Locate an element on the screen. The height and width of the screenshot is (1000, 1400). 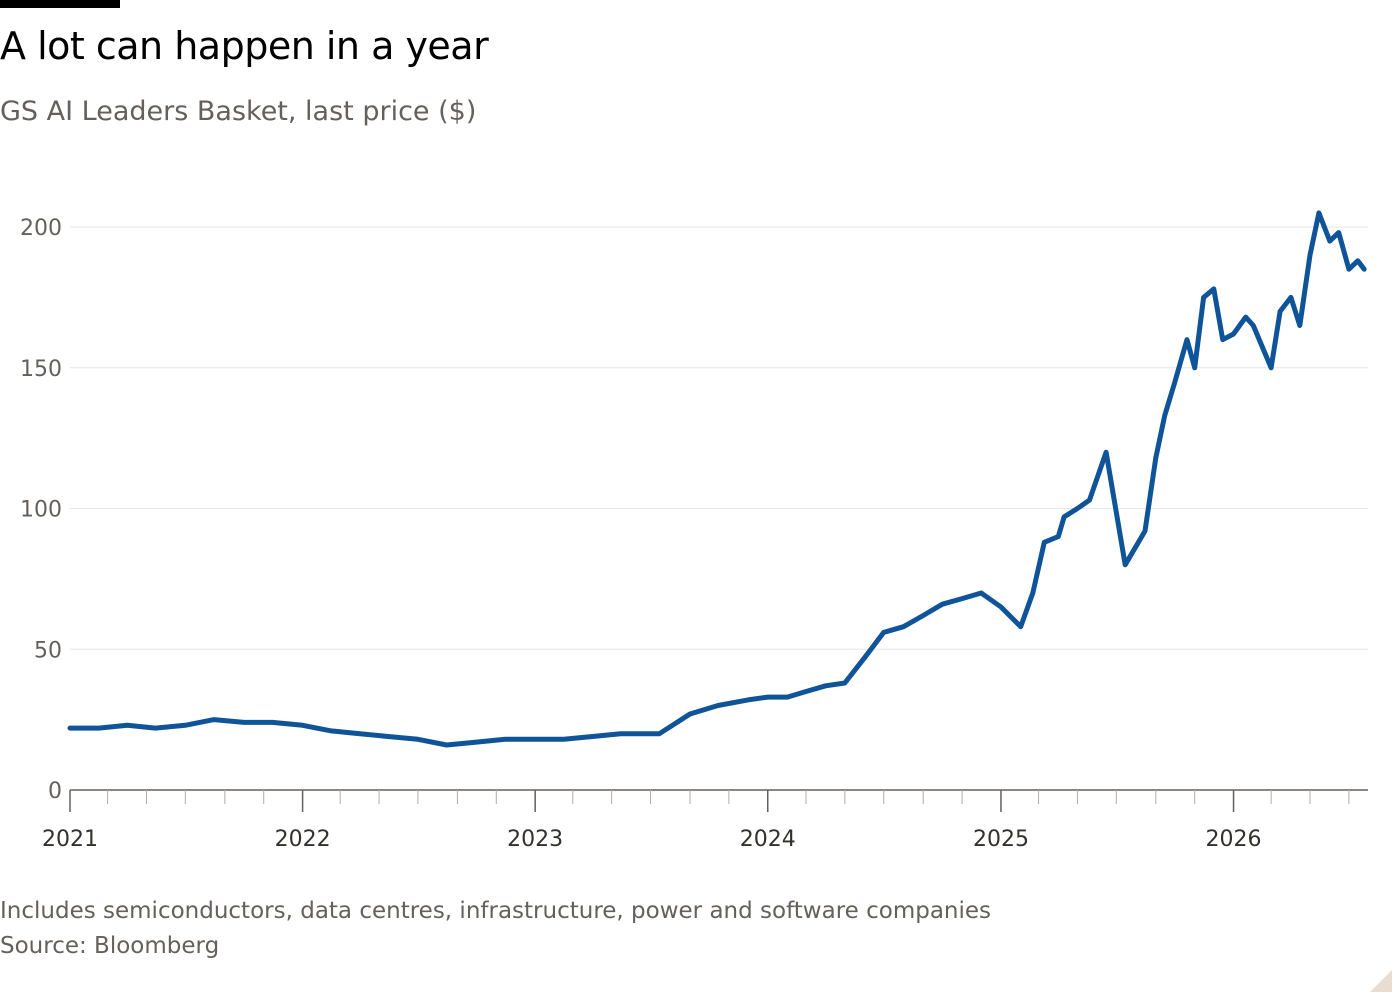
y-tick-label: 0 is located at coordinates (55, 791).